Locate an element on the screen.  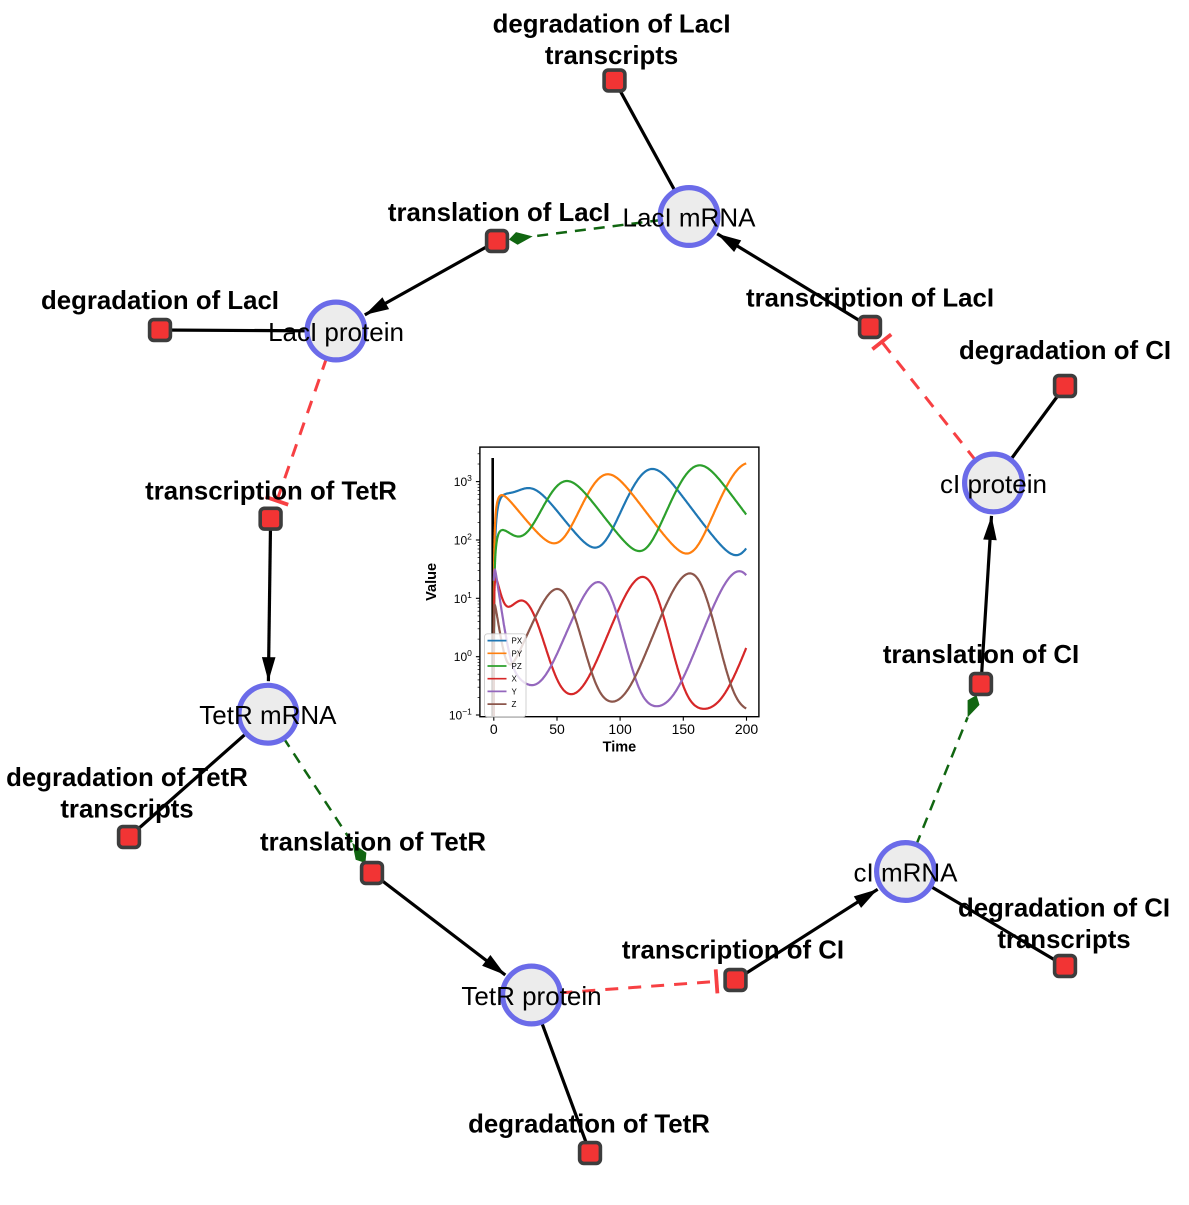
svg-text: 200 is located at coordinates (747, 729).